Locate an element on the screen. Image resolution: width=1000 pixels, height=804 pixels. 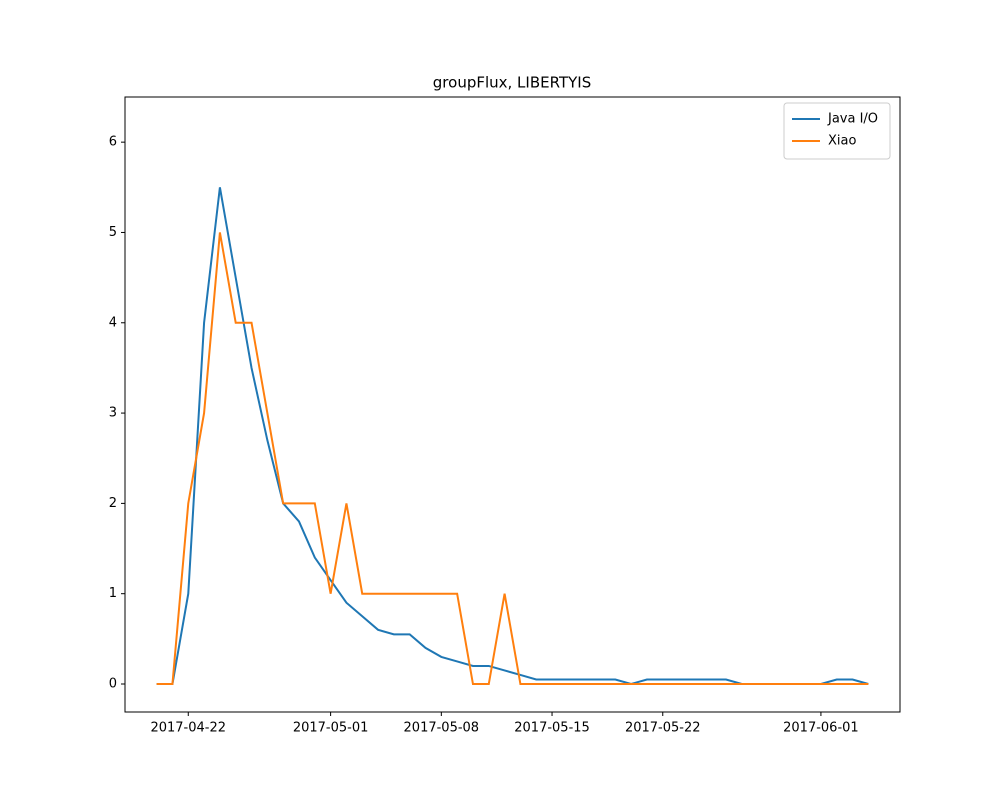
y-tick-label: 6 is located at coordinates (113, 142).